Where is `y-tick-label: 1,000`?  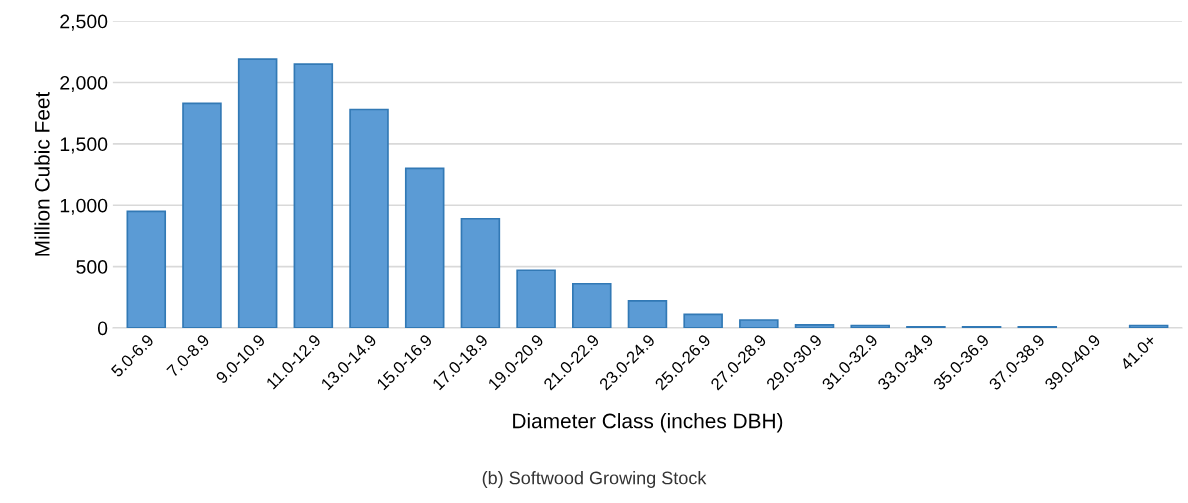
y-tick-label: 1,000 is located at coordinates (84, 206).